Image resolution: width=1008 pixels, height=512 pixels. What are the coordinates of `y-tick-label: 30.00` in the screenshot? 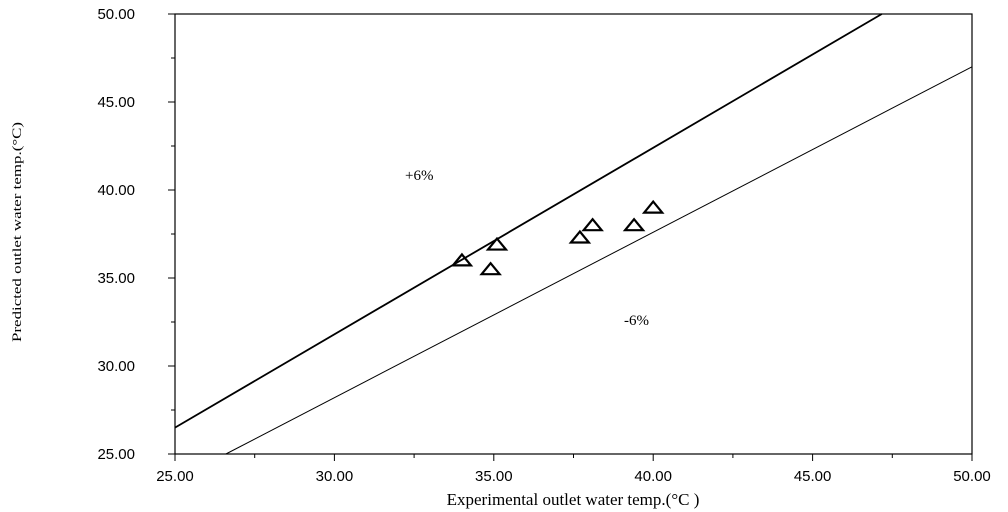 It's located at (116, 366).